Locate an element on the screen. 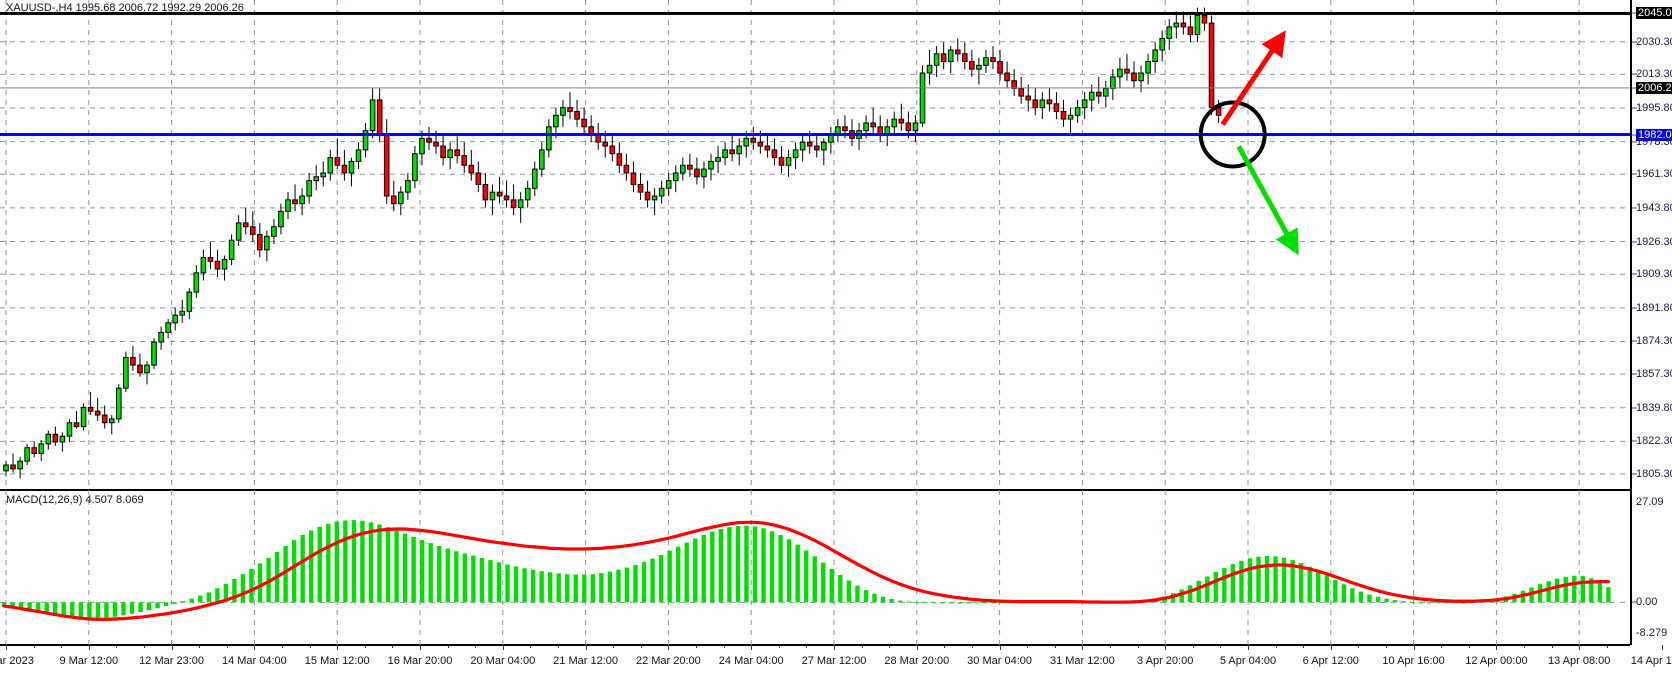  macd-axis-label: 27.09 is located at coordinates (1650, 502).